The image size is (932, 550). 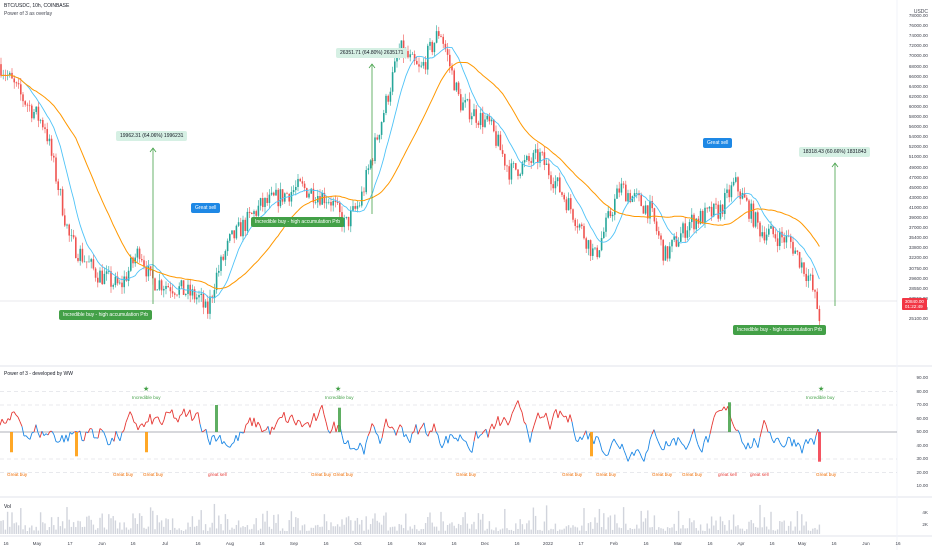 What do you see at coordinates (422, 543) in the screenshot?
I see `time-axis-tick: Nov` at bounding box center [422, 543].